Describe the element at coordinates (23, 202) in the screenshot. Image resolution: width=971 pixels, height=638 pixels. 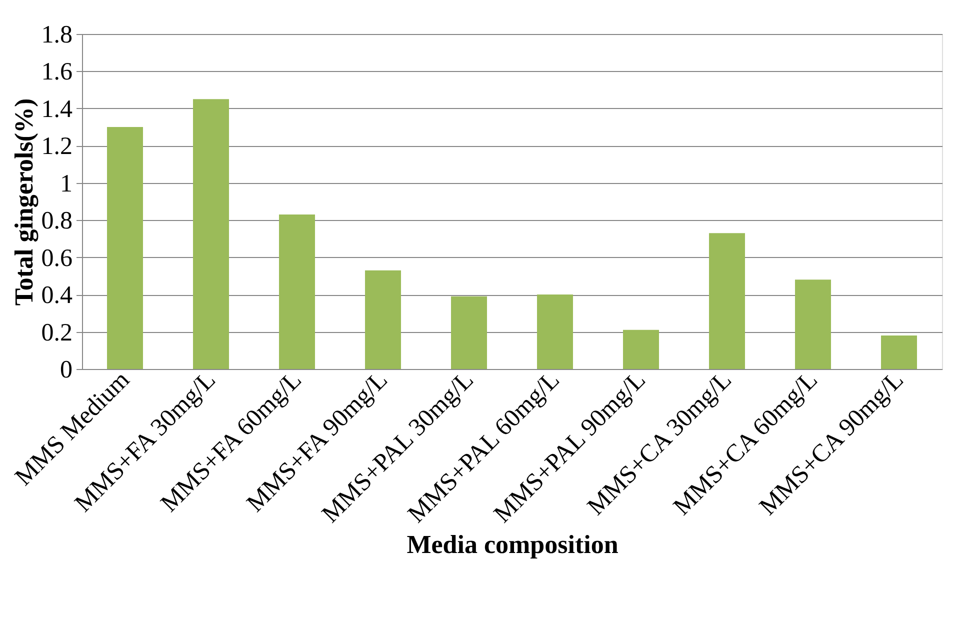
I see `y-axis-title: Total gingerols(%)` at that location.